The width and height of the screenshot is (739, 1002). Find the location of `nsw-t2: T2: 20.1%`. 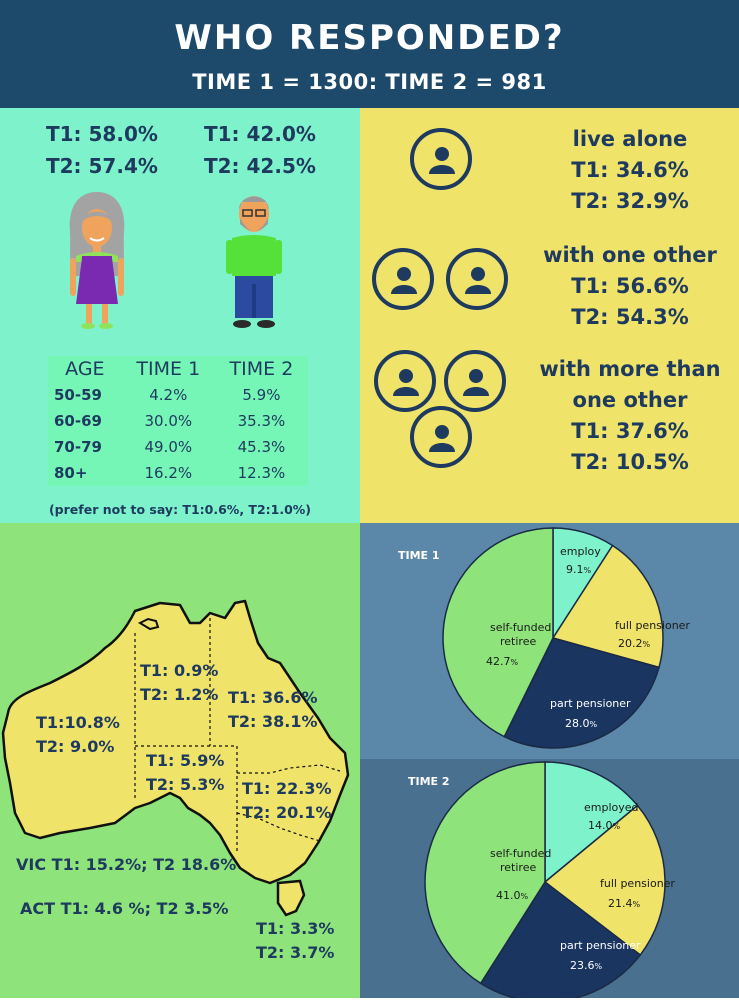

nsw-t2: T2: 20.1% is located at coordinates (287, 812).